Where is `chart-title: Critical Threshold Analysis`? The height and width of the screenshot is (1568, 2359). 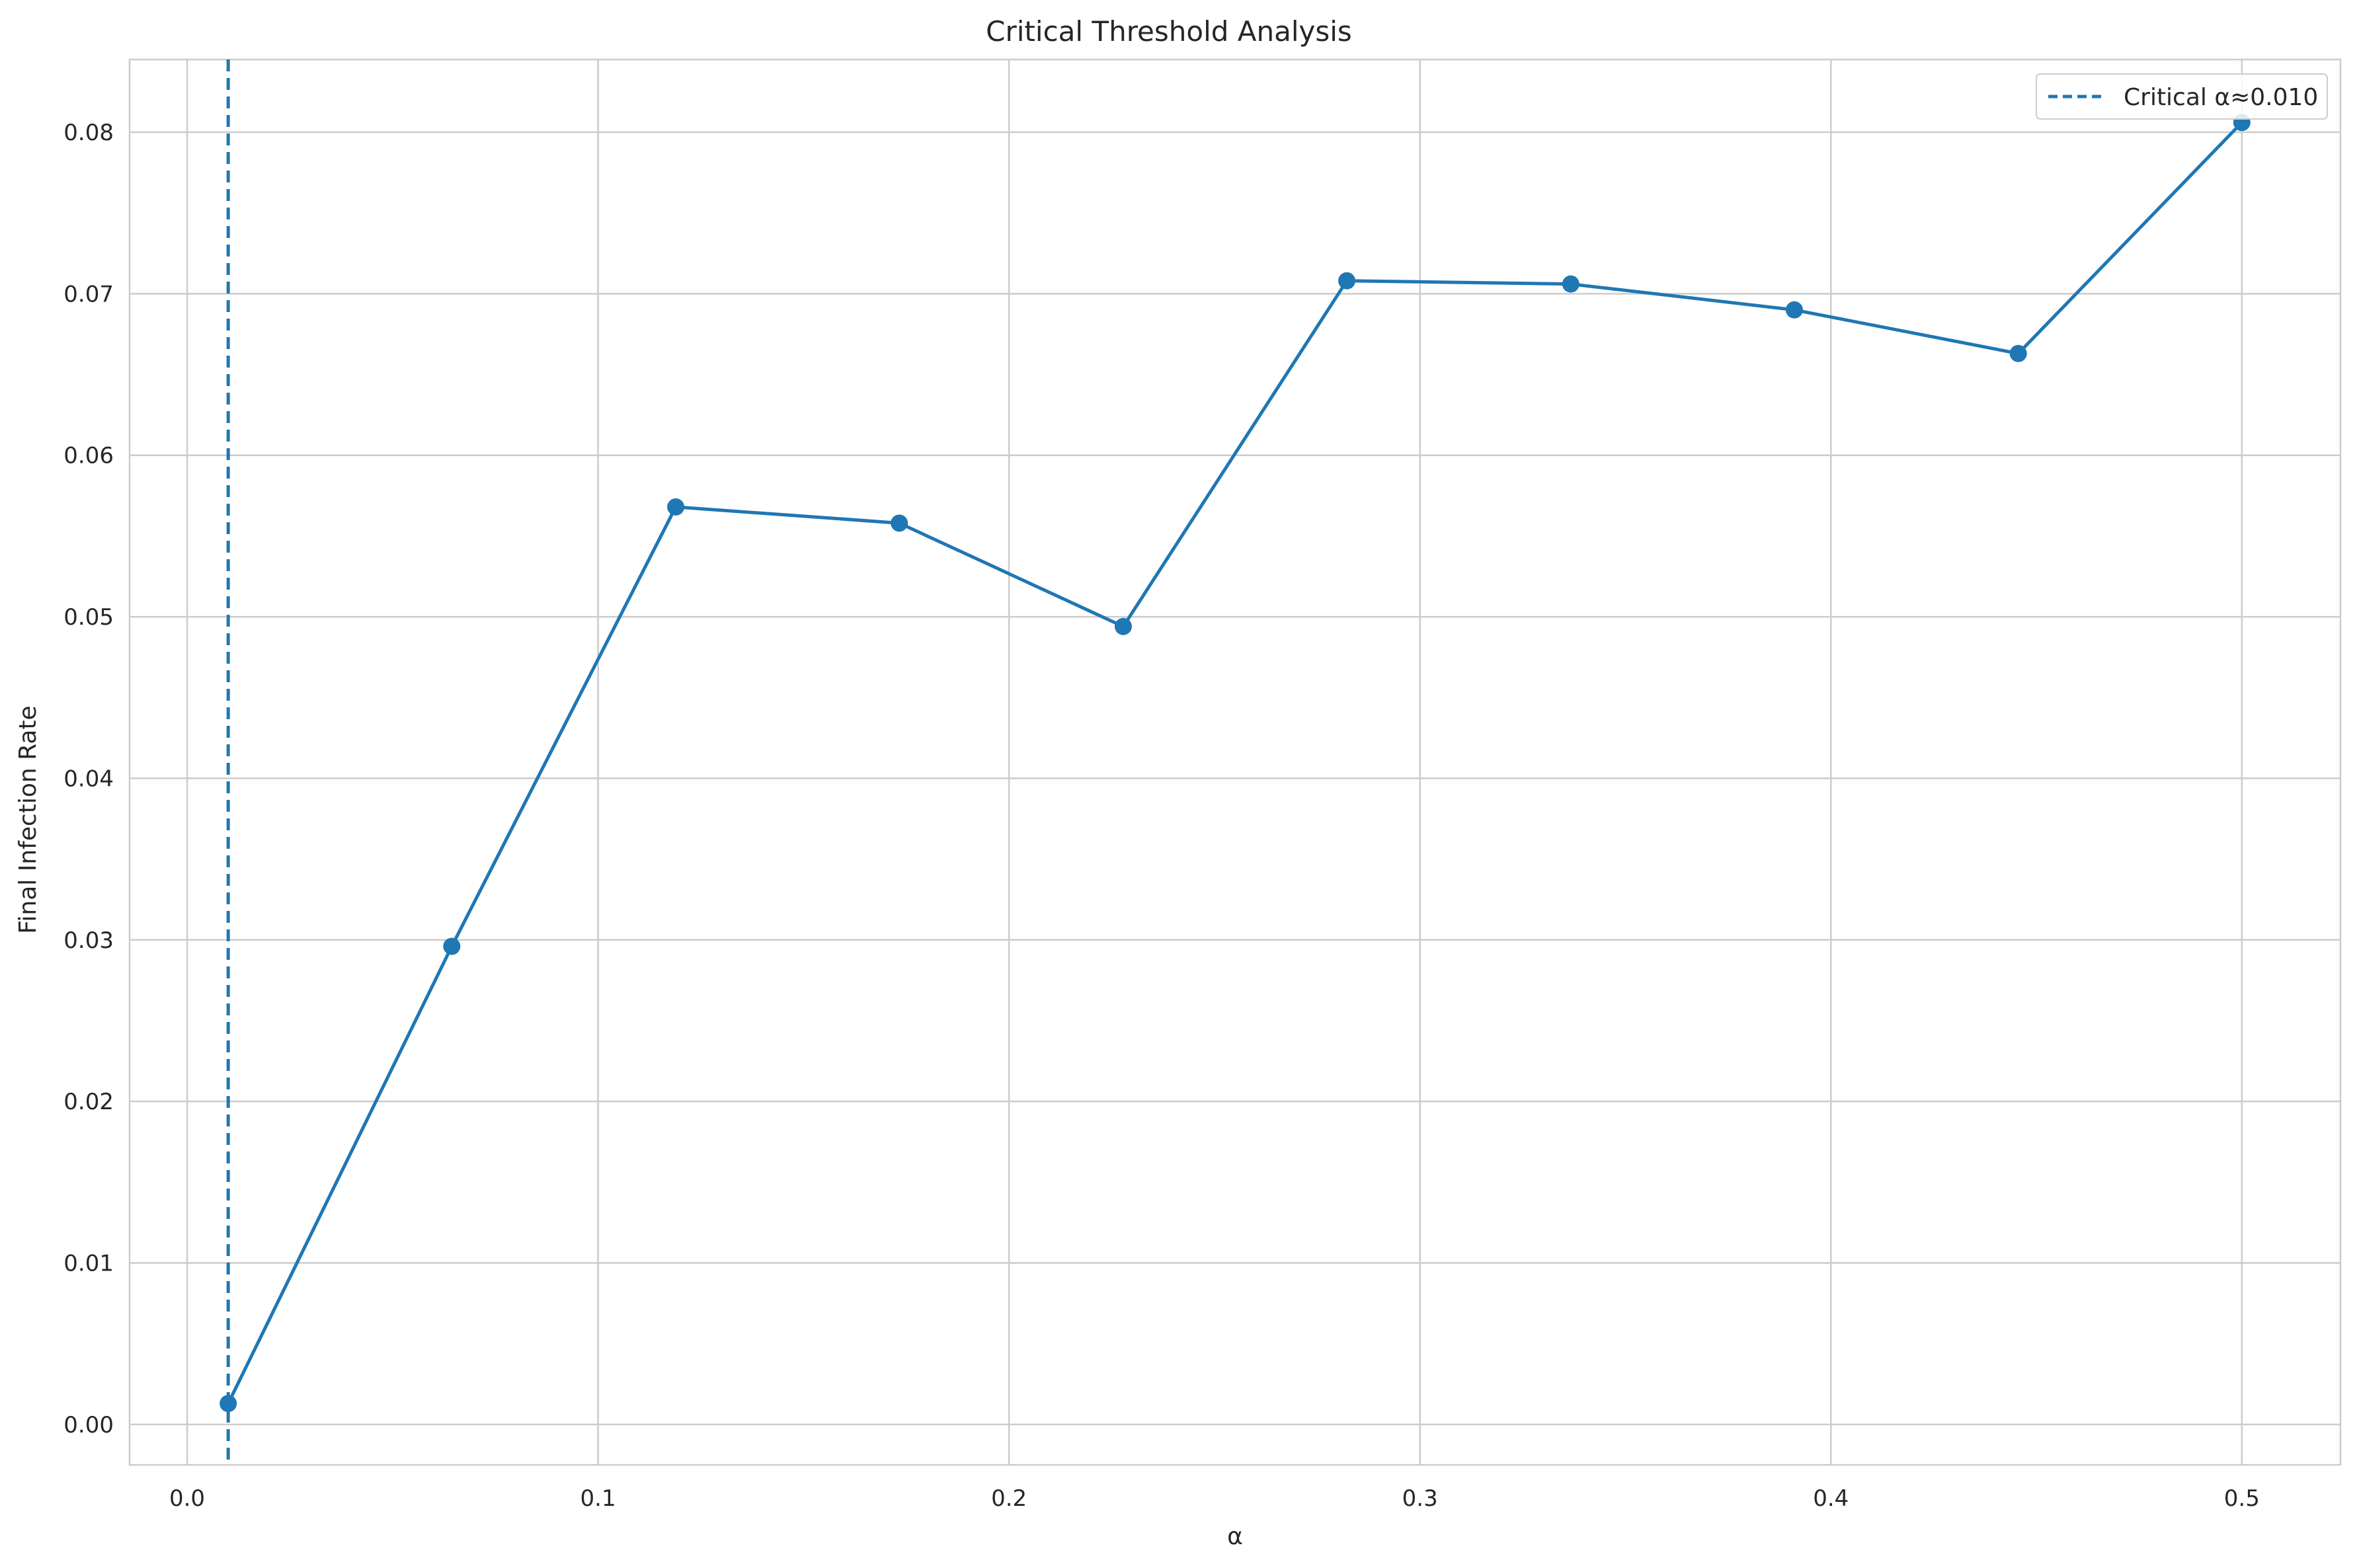 chart-title: Critical Threshold Analysis is located at coordinates (1169, 31).